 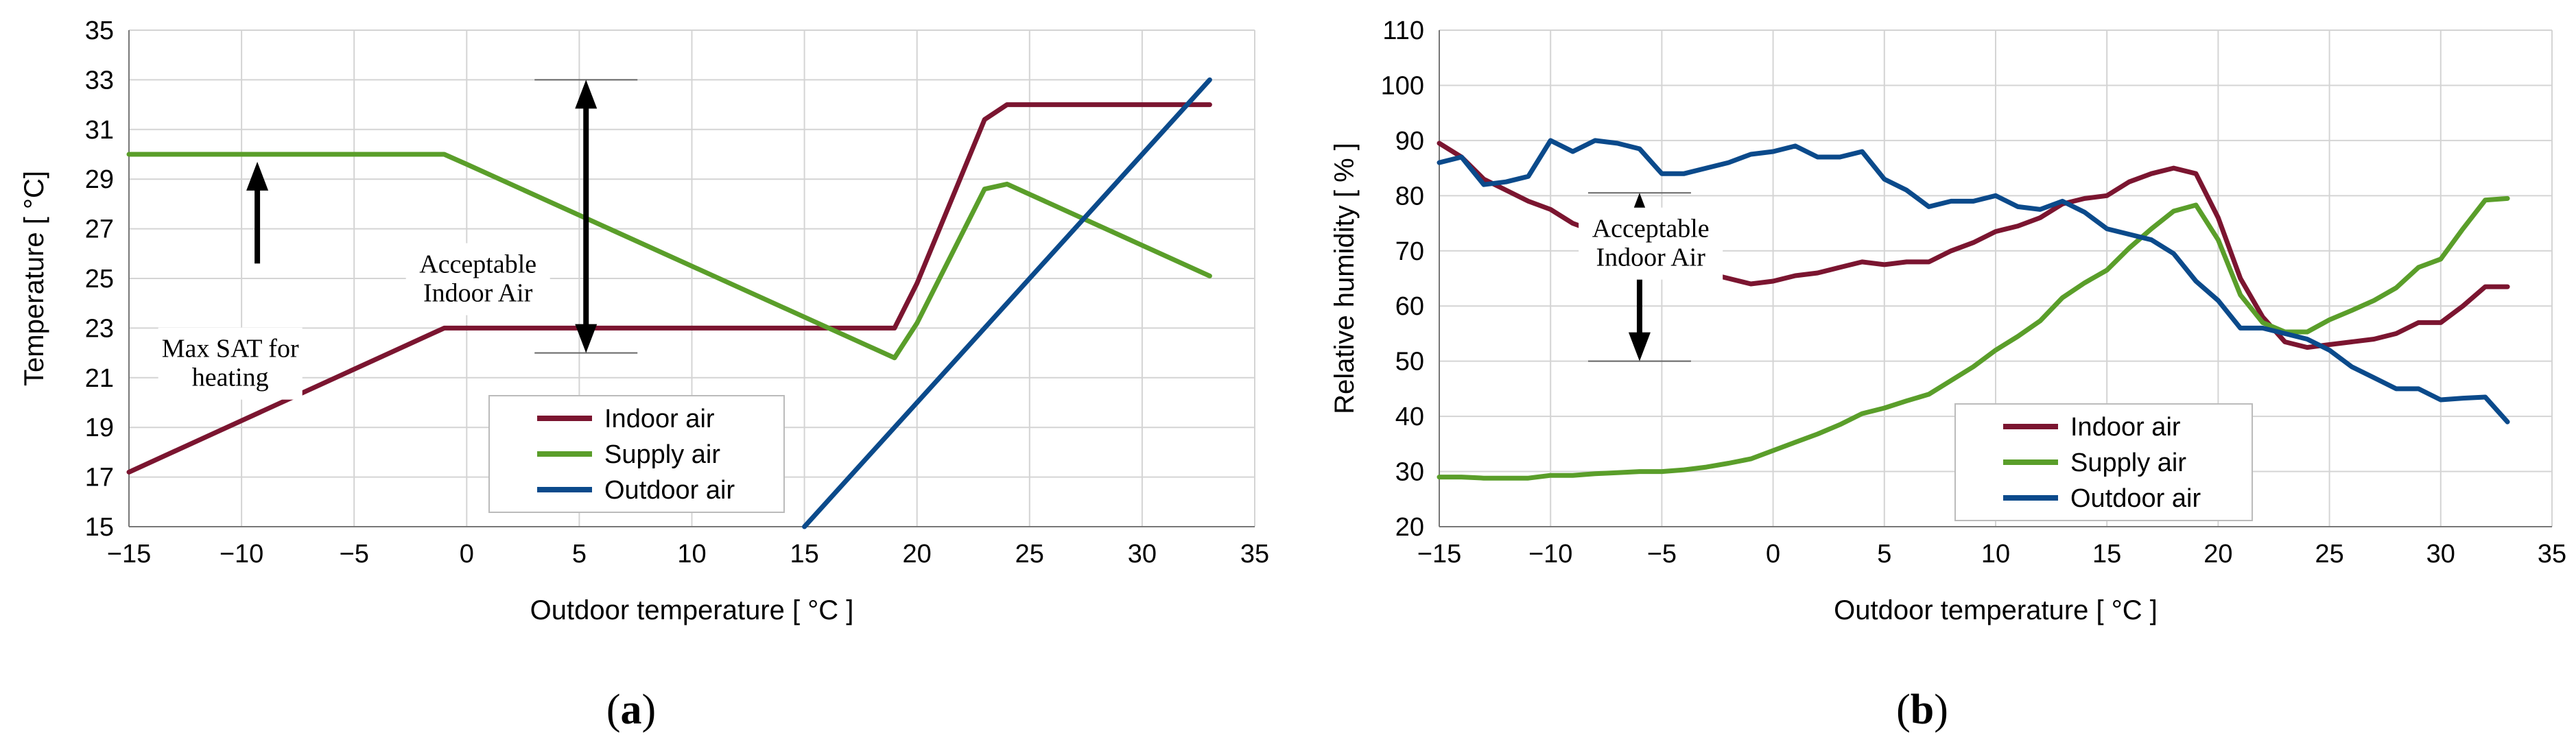 What do you see at coordinates (1409, 306) in the screenshot?
I see `y-tick-label: 60` at bounding box center [1409, 306].